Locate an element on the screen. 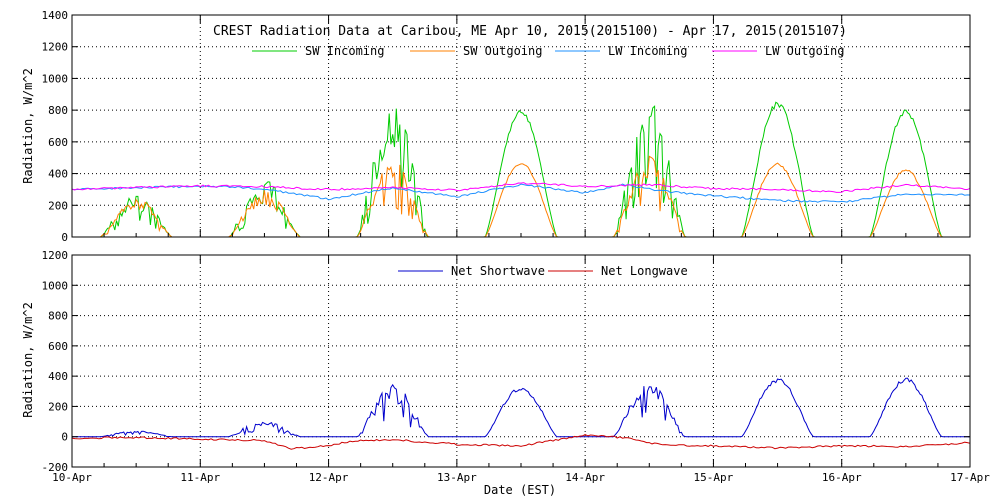  legend-label: Net Longwave is located at coordinates (644, 271).